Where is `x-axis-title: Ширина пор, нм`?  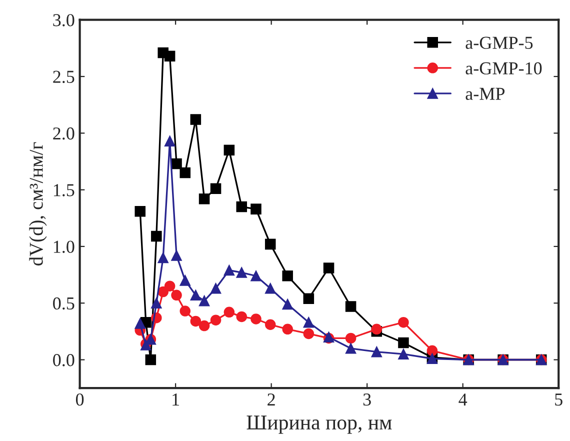
x-axis-title: Ширина пор, нм is located at coordinates (319, 425).